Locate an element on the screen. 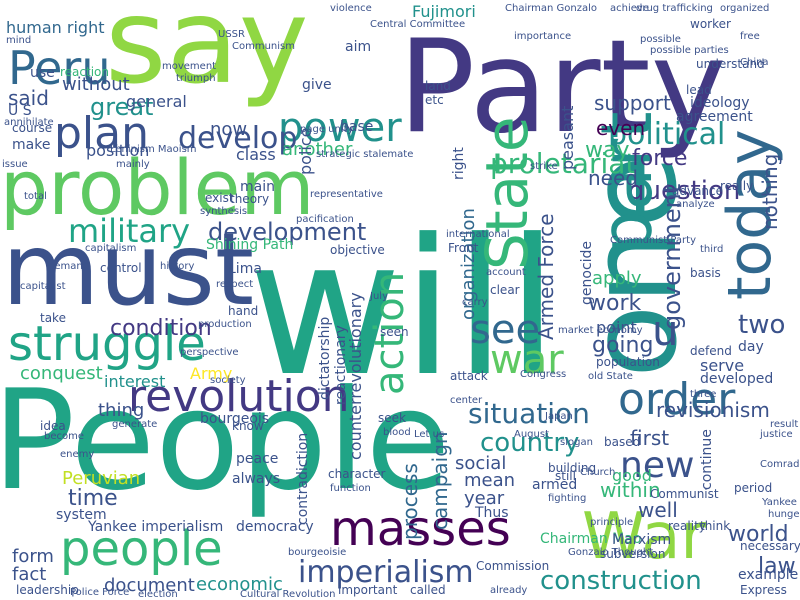 The image size is (800, 600). word-peru: Peru is located at coordinates (59, 68).